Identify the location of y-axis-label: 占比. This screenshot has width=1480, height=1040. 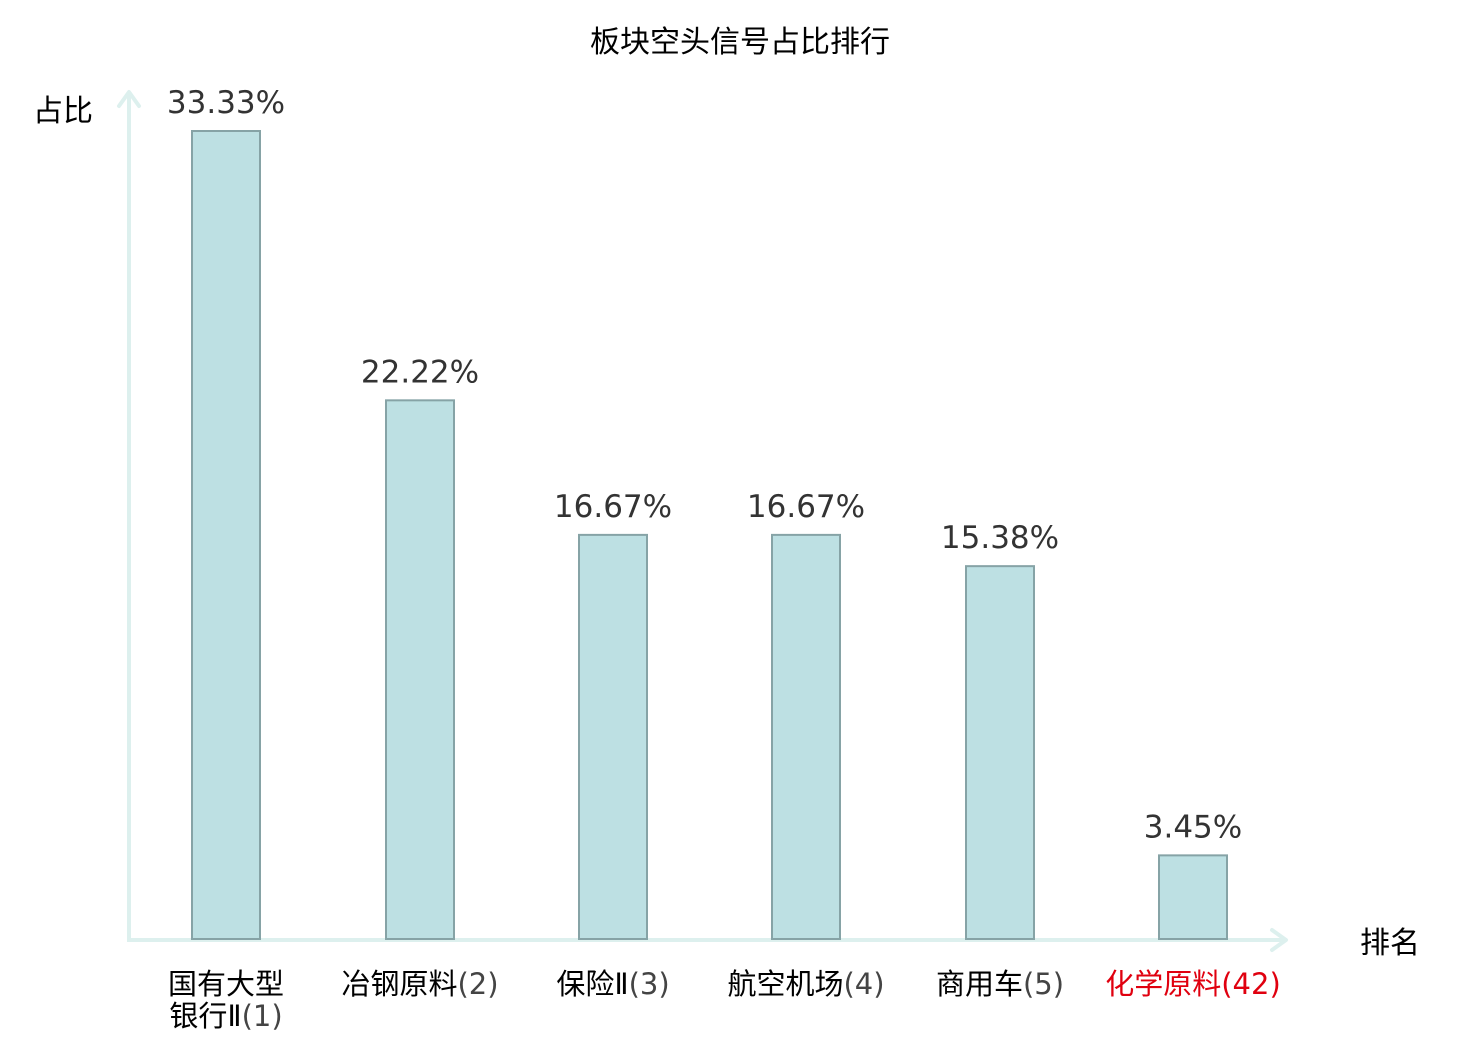
(63, 111).